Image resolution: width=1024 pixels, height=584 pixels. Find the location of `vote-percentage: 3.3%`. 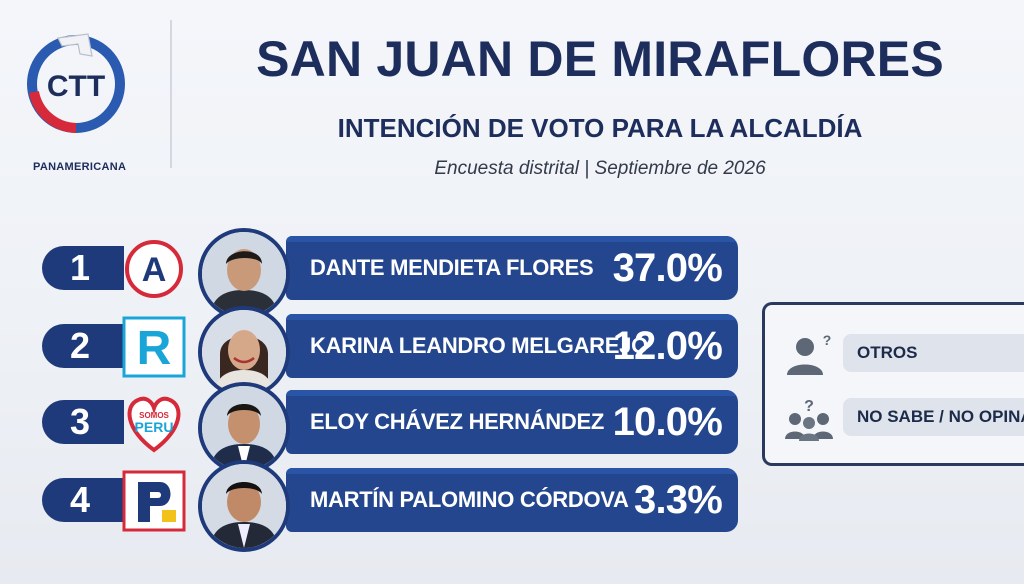

vote-percentage: 3.3% is located at coordinates (678, 500).